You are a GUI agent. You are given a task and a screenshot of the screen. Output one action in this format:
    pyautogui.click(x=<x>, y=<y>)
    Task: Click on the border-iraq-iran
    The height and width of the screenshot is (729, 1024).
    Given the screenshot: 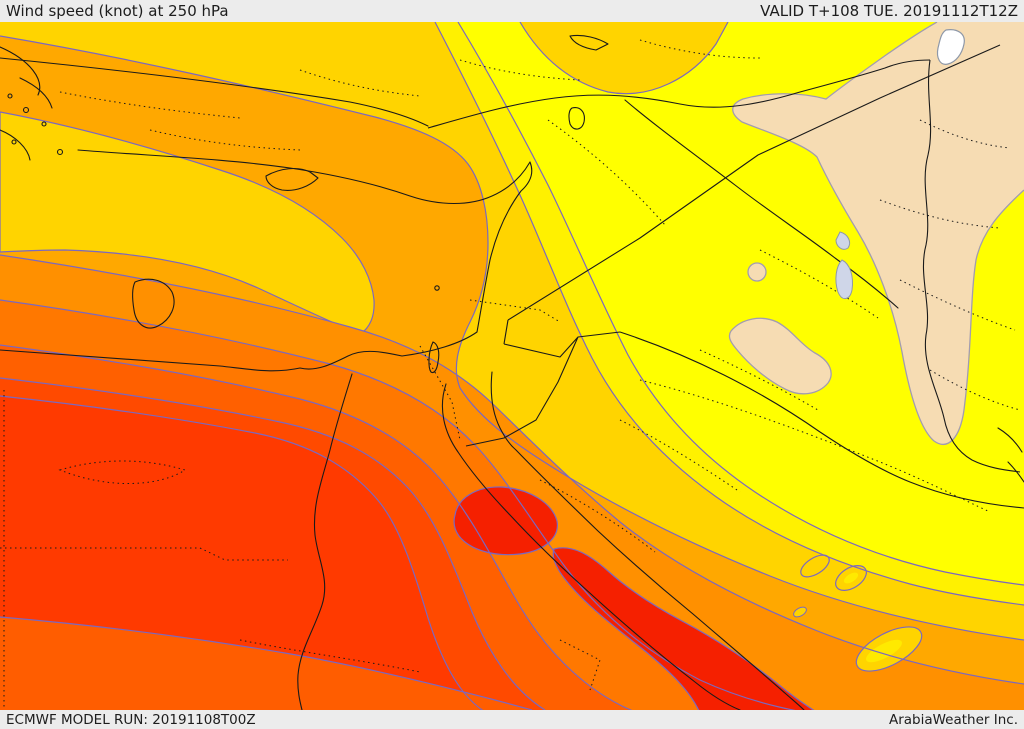 What is the action you would take?
    pyautogui.click(x=971, y=266)
    